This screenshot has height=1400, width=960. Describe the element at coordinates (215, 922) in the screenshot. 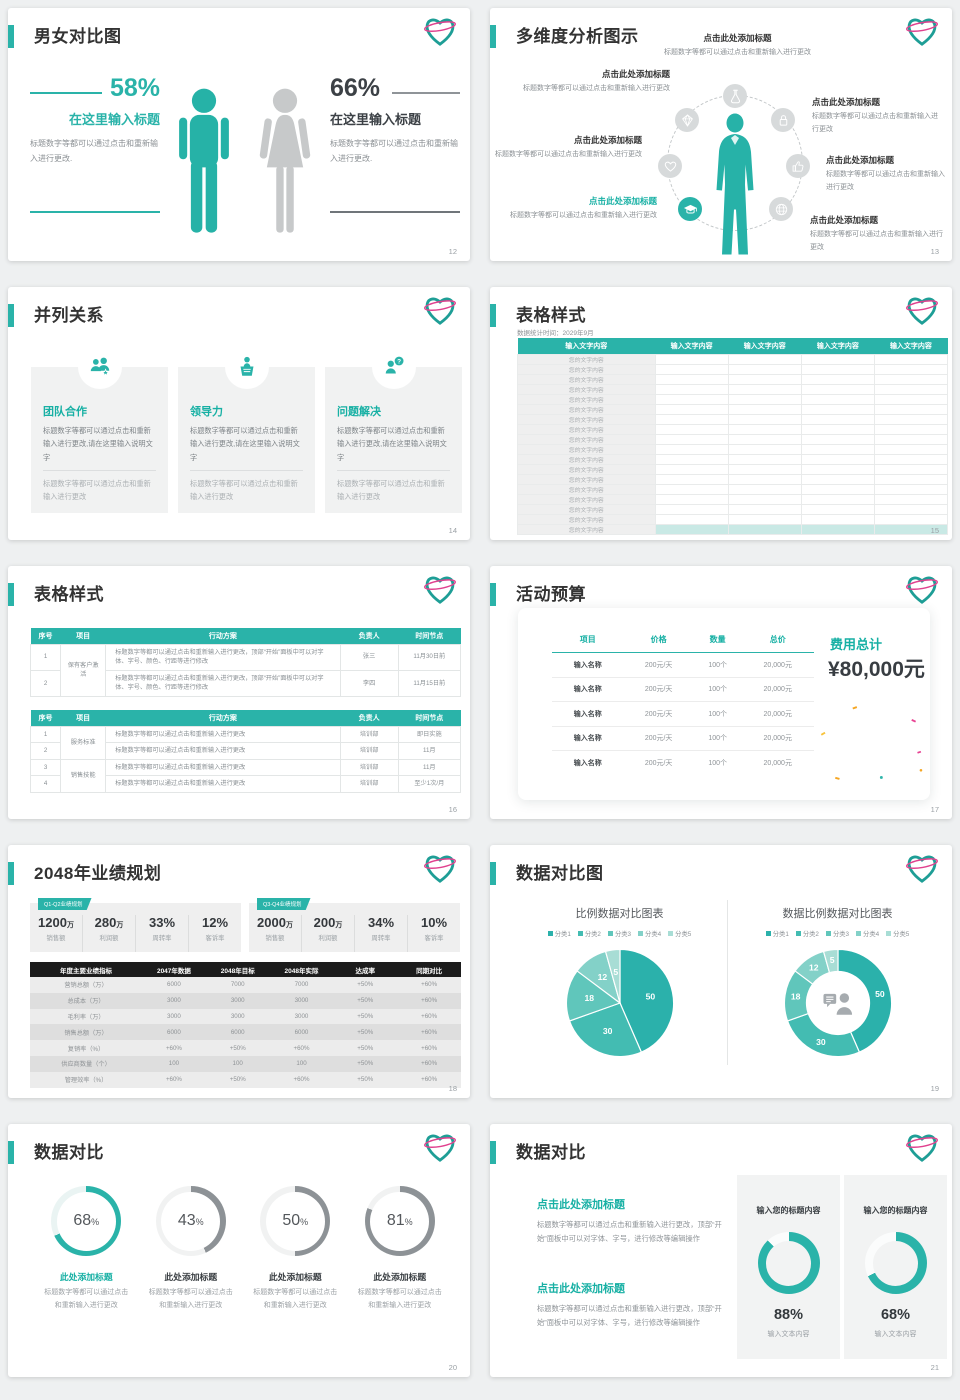

I see `stat-number: 12%` at that location.